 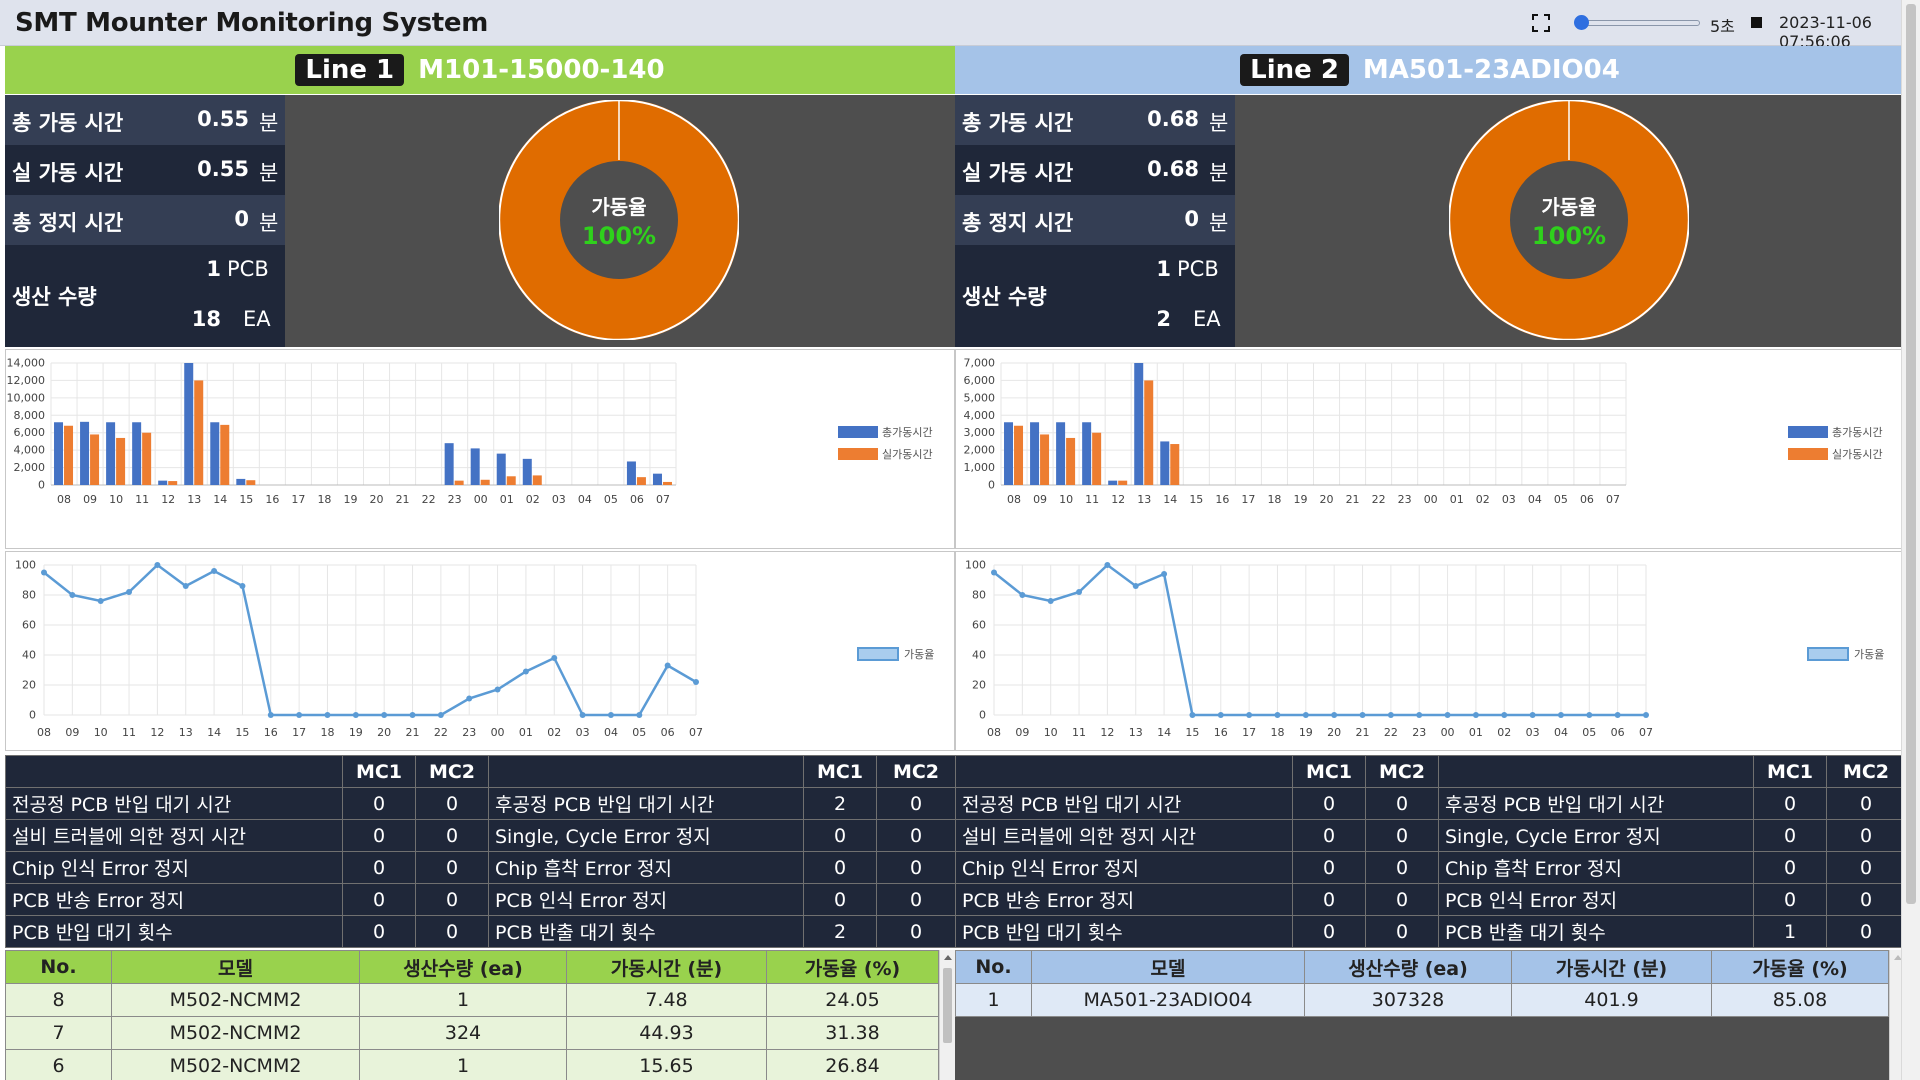 What do you see at coordinates (979, 595) in the screenshot?
I see `y-tick-label: 80` at bounding box center [979, 595].